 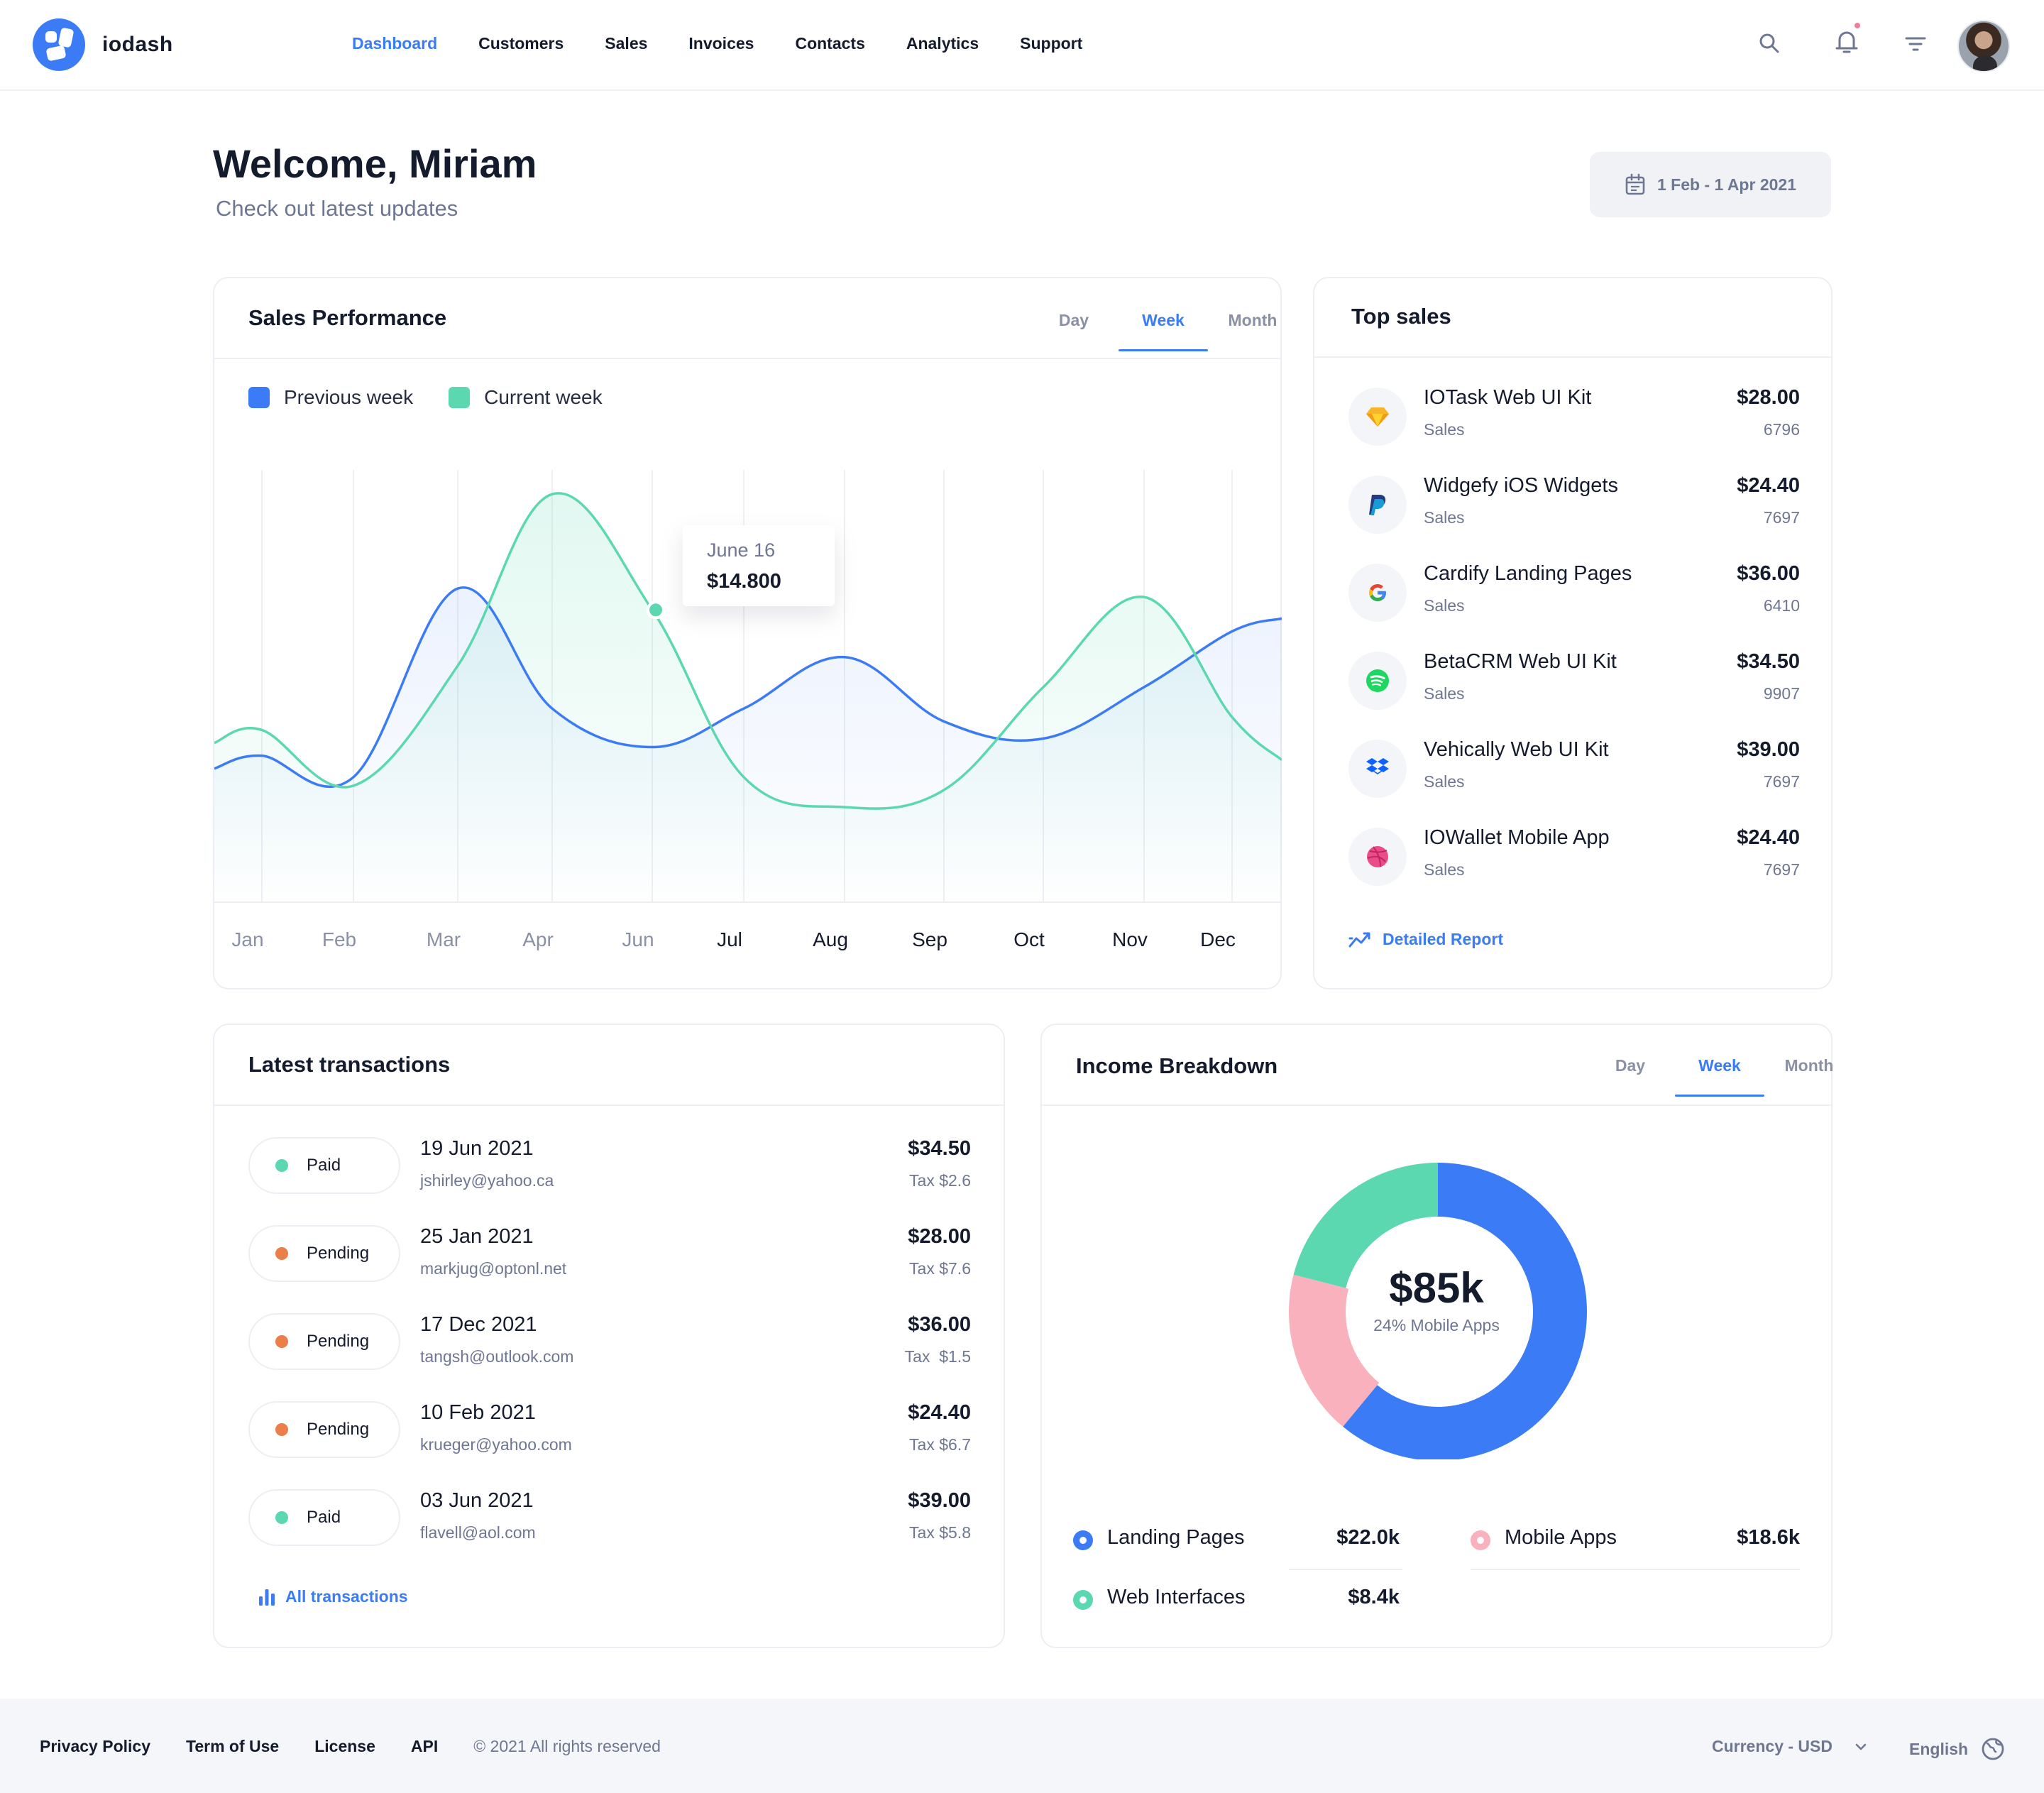 I want to click on card-divider, so click(x=1572, y=357).